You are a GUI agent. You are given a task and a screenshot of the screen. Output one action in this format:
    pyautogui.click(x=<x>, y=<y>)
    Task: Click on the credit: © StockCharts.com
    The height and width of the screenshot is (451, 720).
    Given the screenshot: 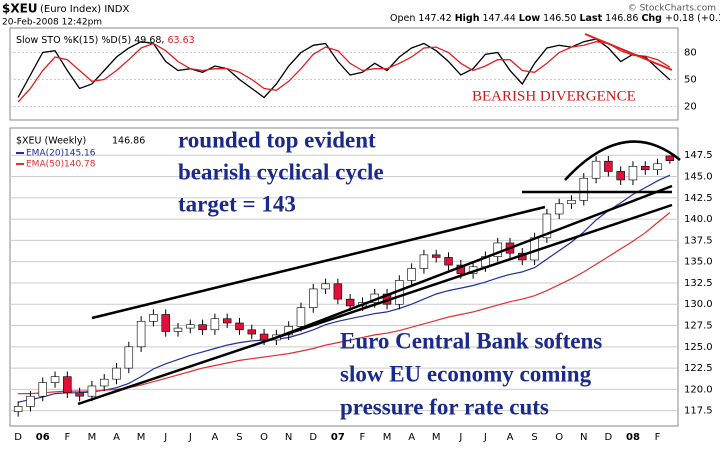 What is the action you would take?
    pyautogui.click(x=672, y=9)
    